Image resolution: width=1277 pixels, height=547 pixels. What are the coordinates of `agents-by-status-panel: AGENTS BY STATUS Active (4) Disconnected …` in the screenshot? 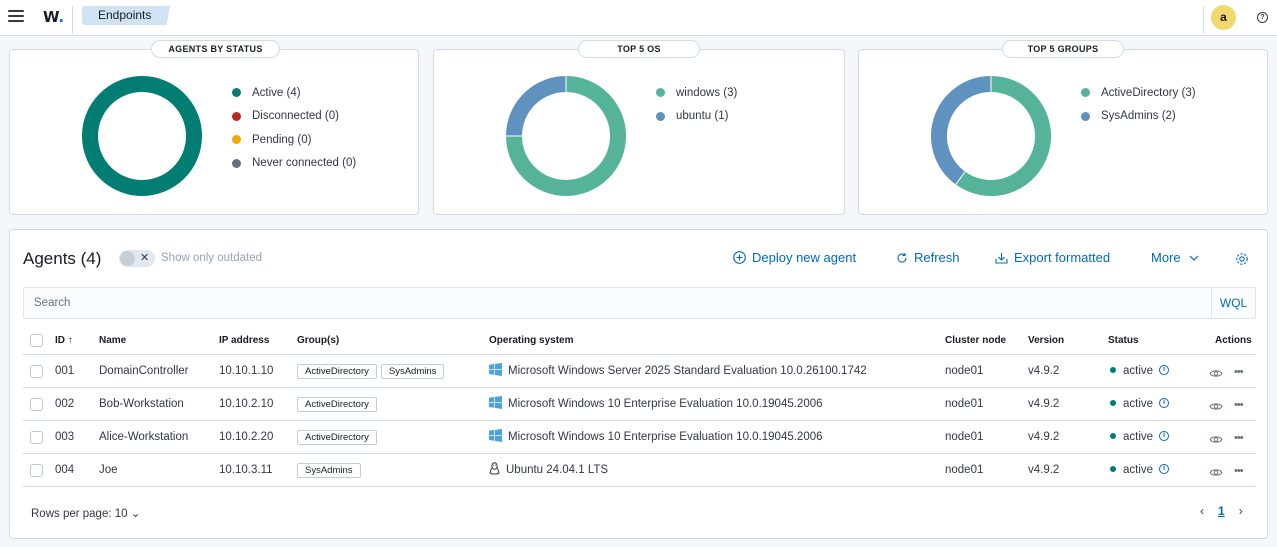 It's located at (214, 127).